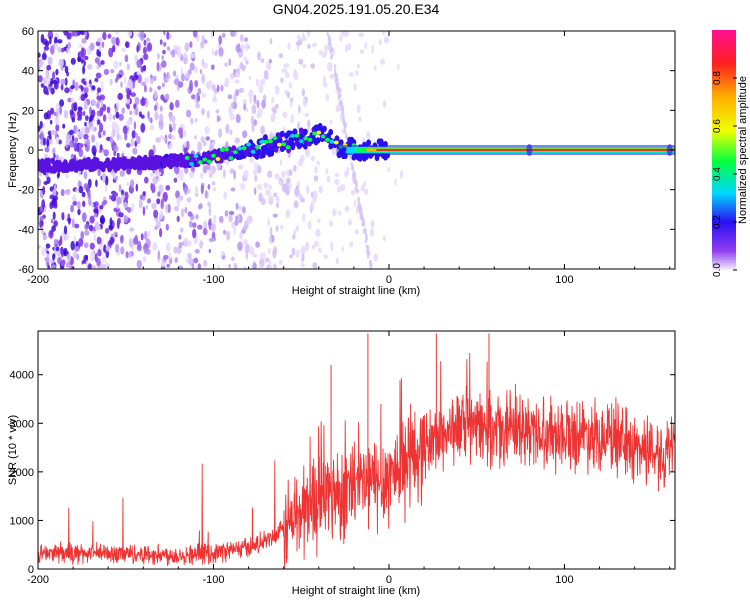  I want to click on ridge-halo-dot, so click(177, 164).